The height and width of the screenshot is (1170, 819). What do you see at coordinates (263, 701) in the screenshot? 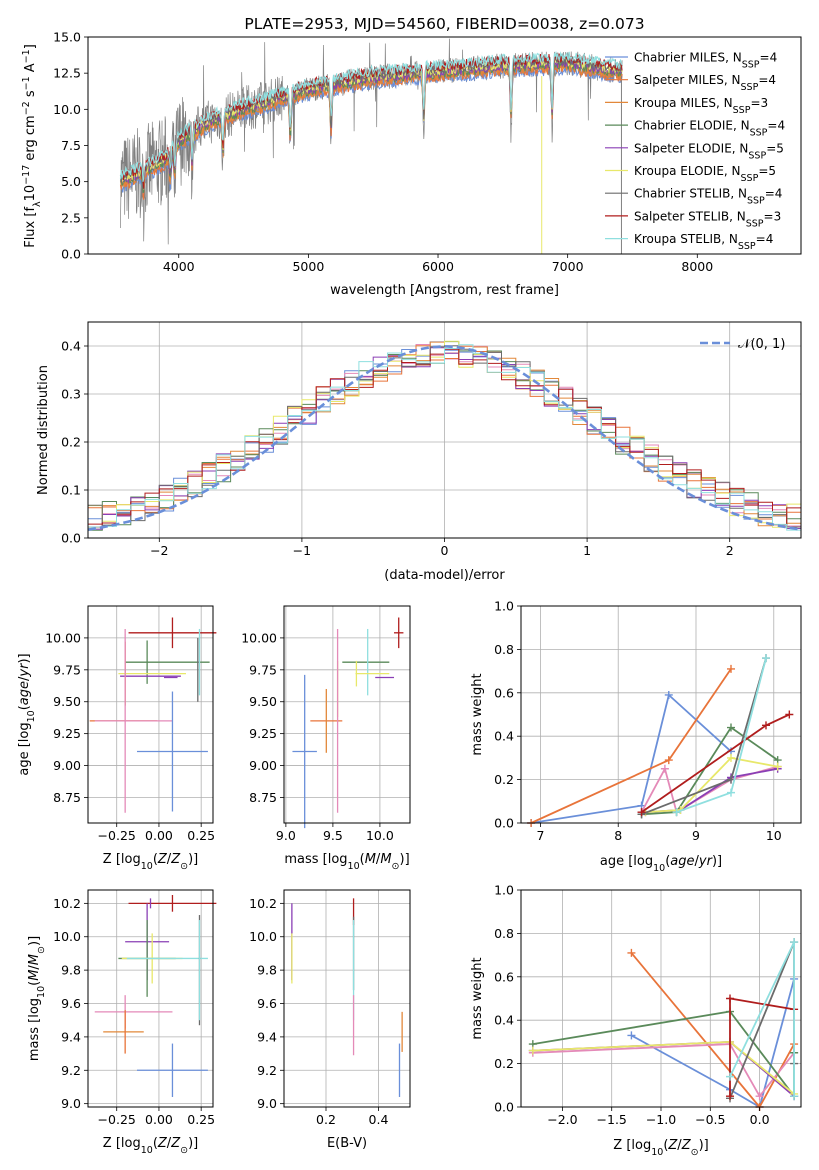
I see `age-vs-mass-tick-label-y: 9.50` at bounding box center [263, 701].